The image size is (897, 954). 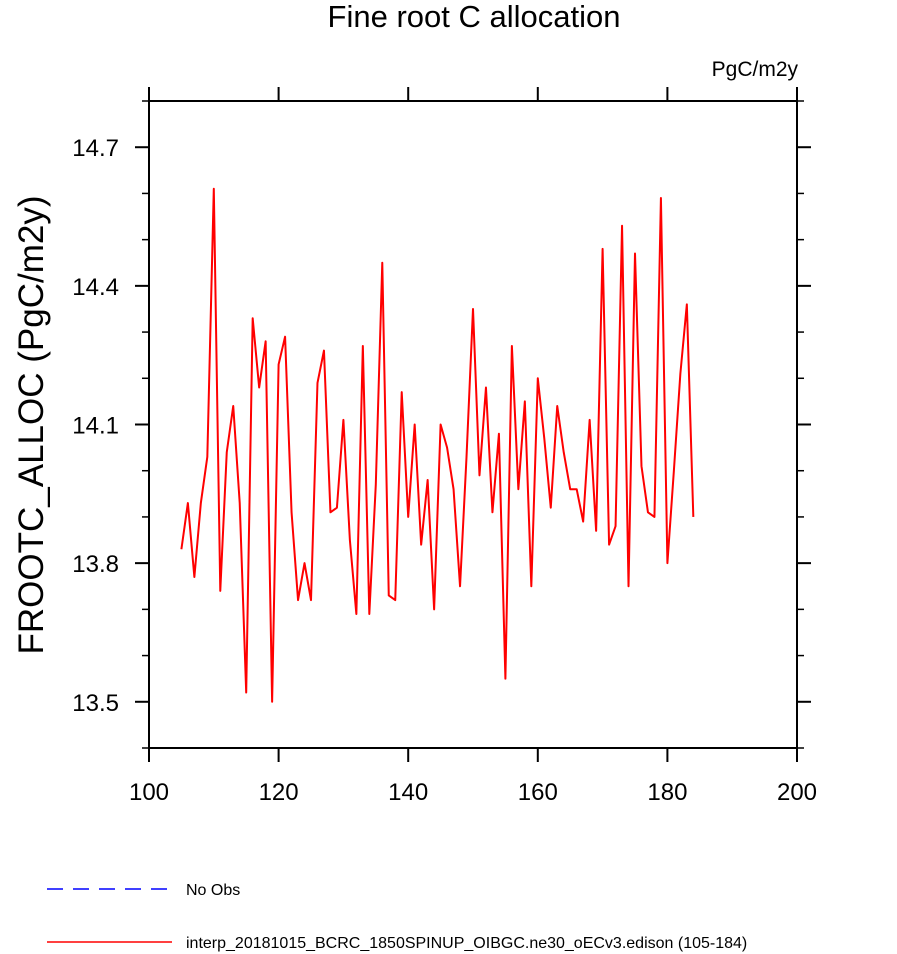 What do you see at coordinates (95, 287) in the screenshot?
I see `y-tick-label: 14.4` at bounding box center [95, 287].